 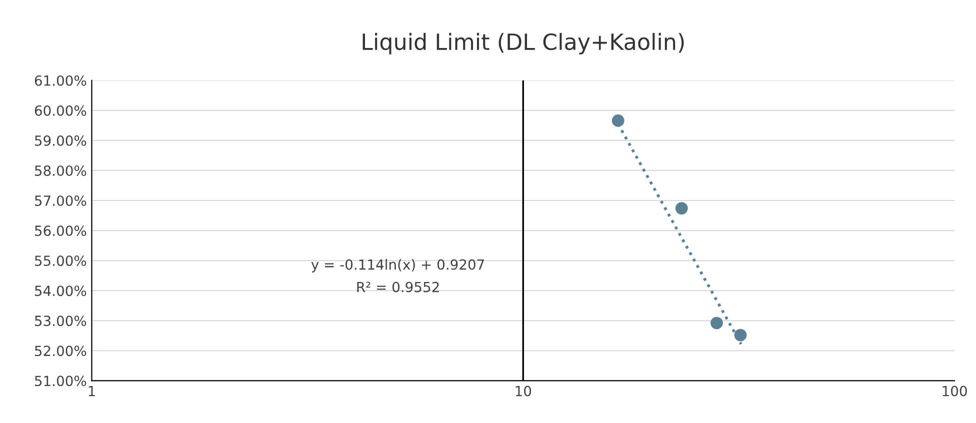 I want to click on y-tick-label: 57.00%, so click(x=60, y=200).